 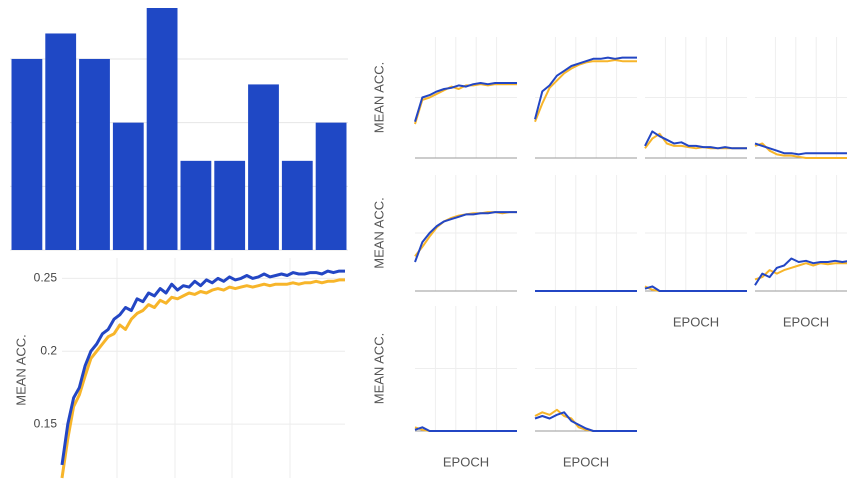 What do you see at coordinates (46, 423) in the screenshot?
I see `y-tick-label: 0.15` at bounding box center [46, 423].